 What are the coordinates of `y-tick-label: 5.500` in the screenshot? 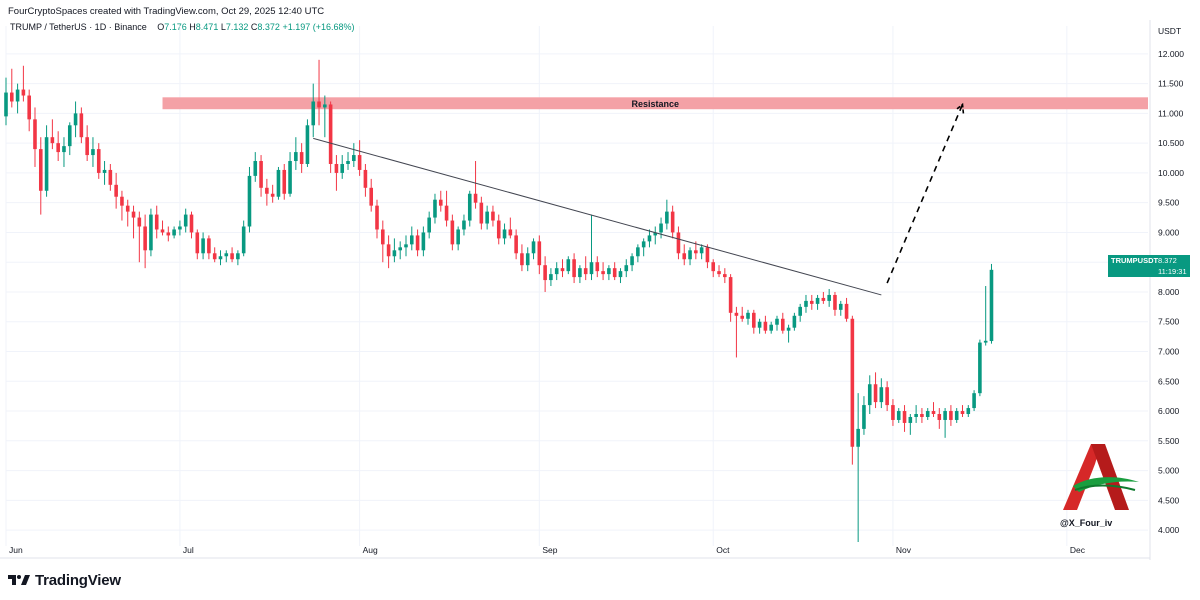 It's located at (1169, 441).